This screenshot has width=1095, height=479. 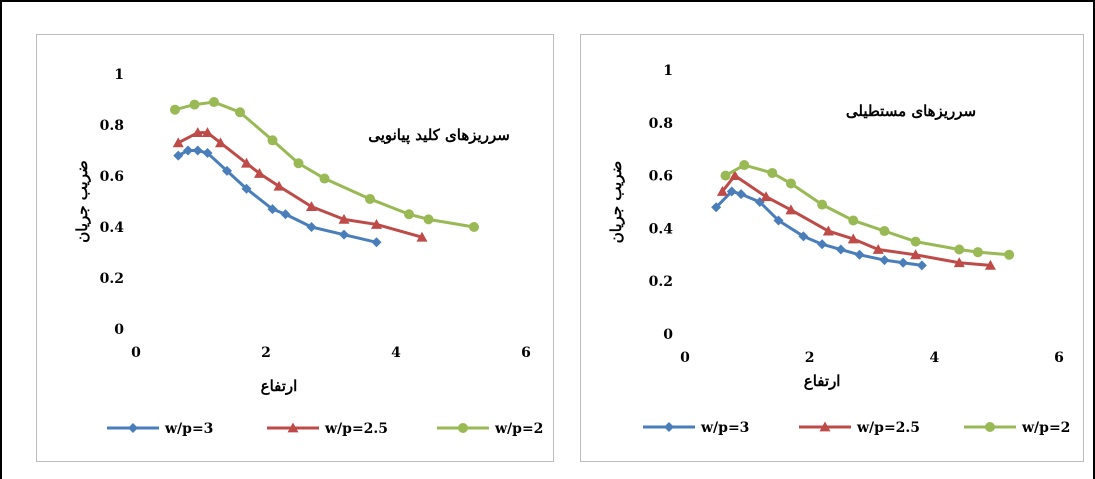 I want to click on x-tick-label: 0, so click(x=685, y=358).